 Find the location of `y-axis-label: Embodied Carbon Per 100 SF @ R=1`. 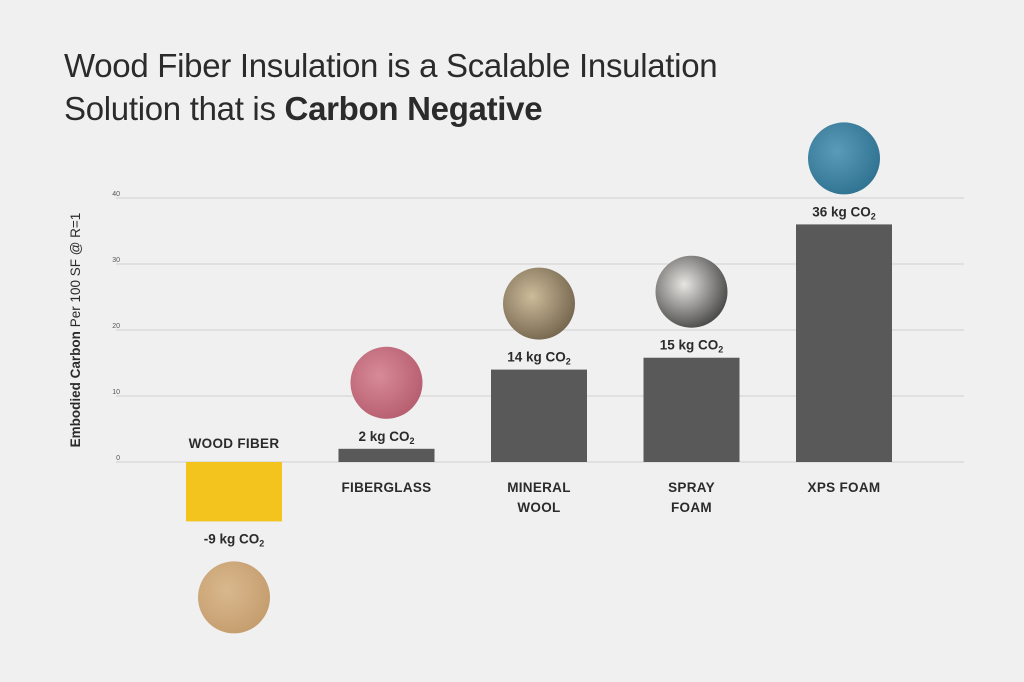

y-axis-label: Embodied Carbon Per 100 SF @ R=1 is located at coordinates (75, 330).